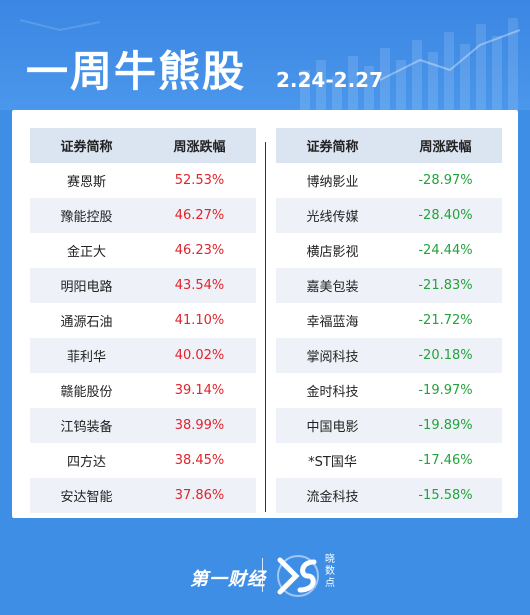 This screenshot has height=615, width=530. I want to click on stock-name: 幸福蓝海, so click(332, 320).